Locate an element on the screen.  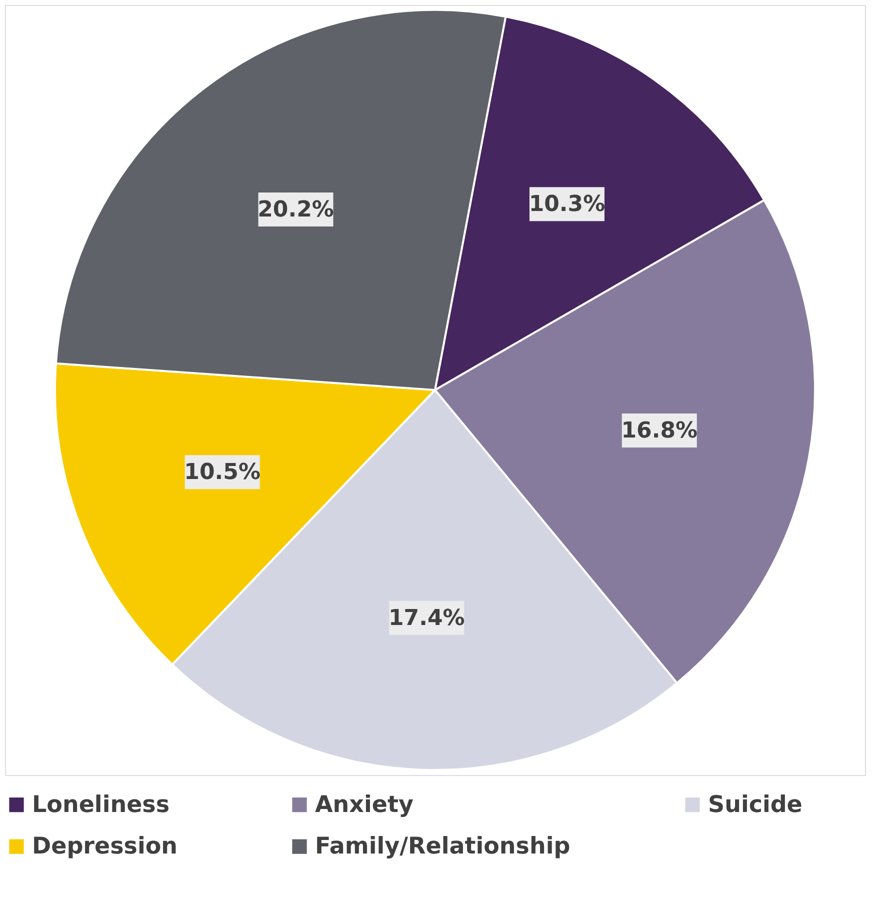
data-label: 10.5% is located at coordinates (222, 473).